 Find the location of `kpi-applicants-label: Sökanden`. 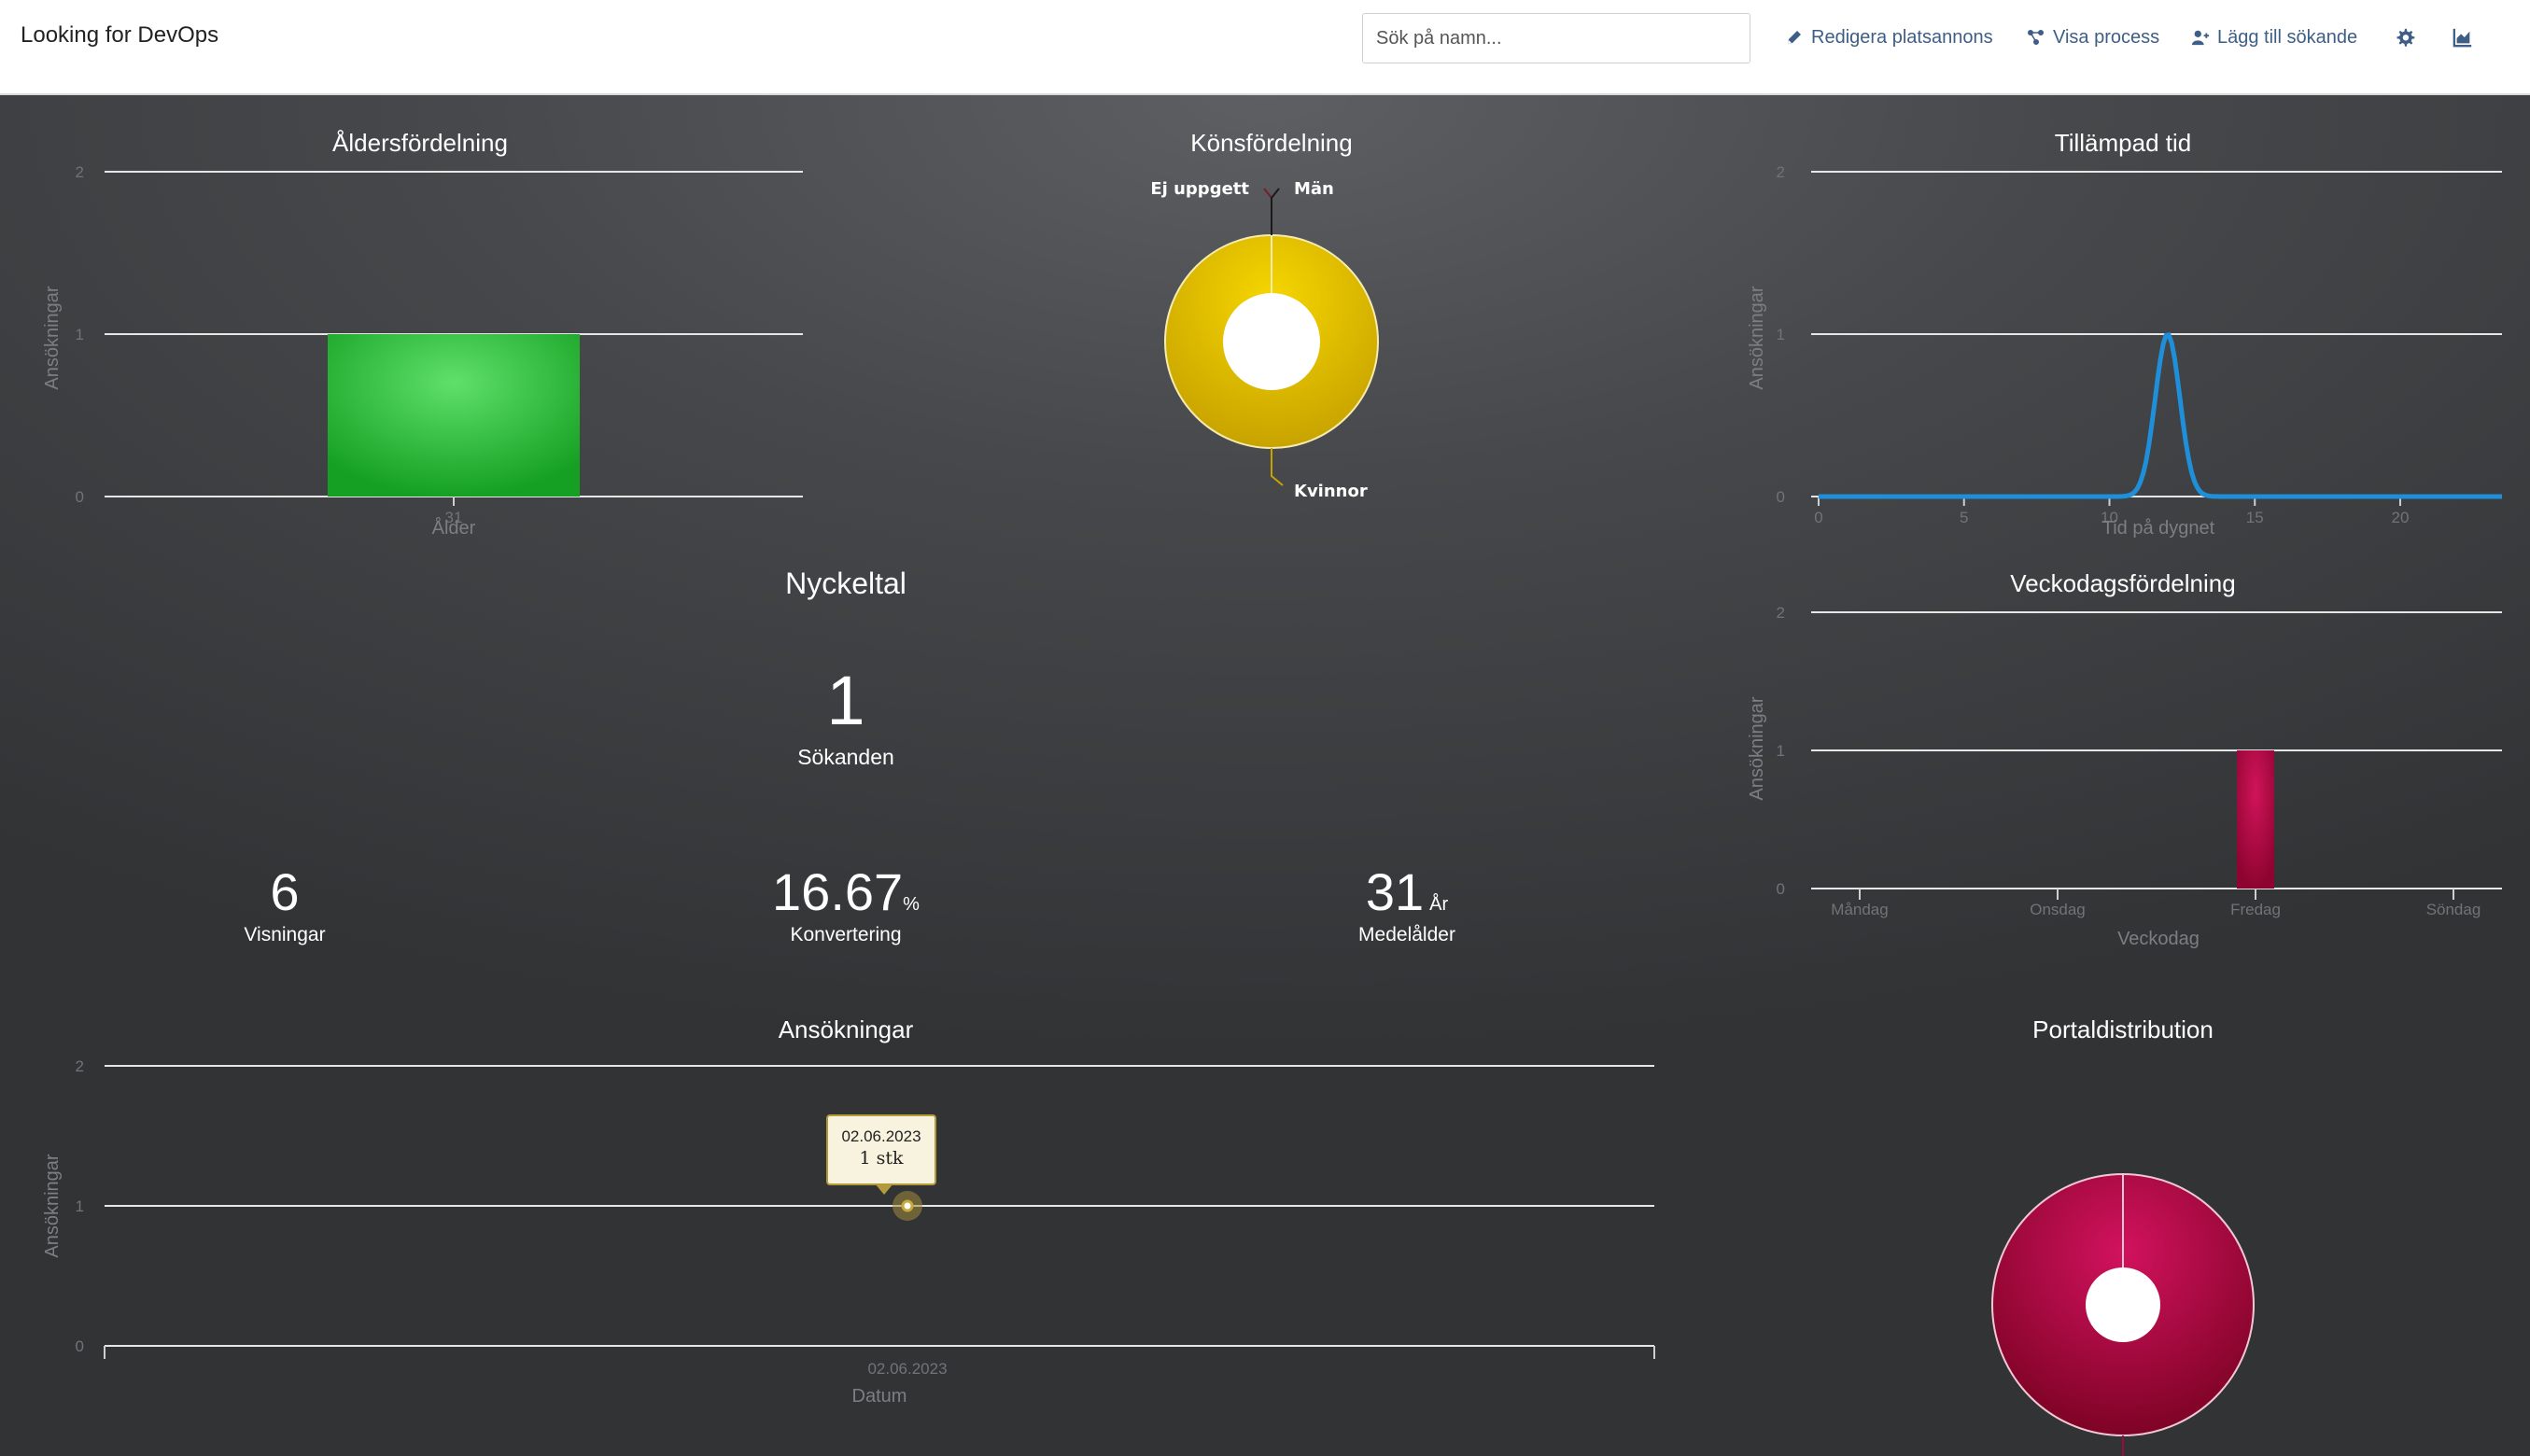

kpi-applicants-label: Sökanden is located at coordinates (845, 757).